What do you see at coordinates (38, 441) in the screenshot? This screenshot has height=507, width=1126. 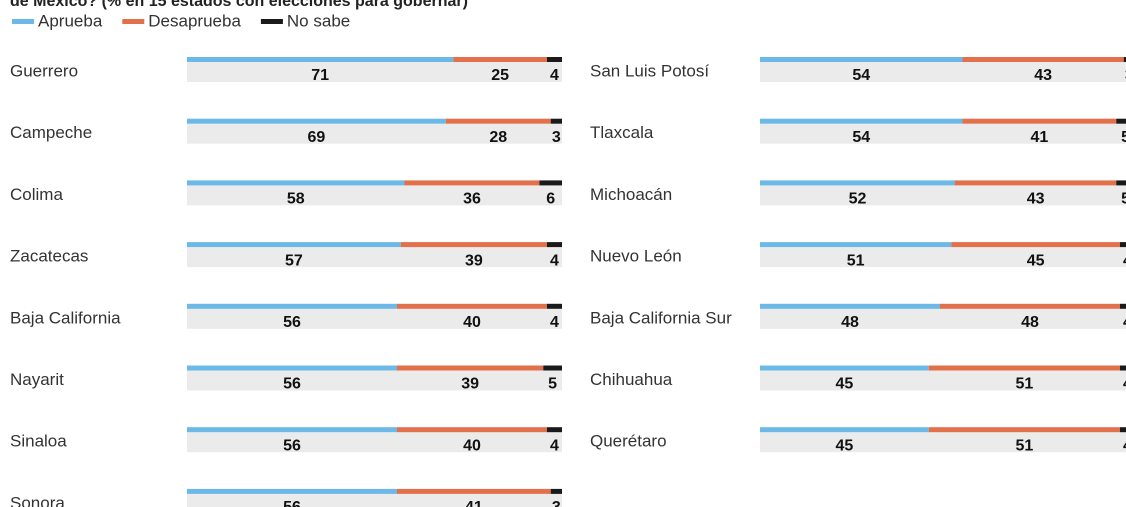 I see `category-label: Sinaloa` at bounding box center [38, 441].